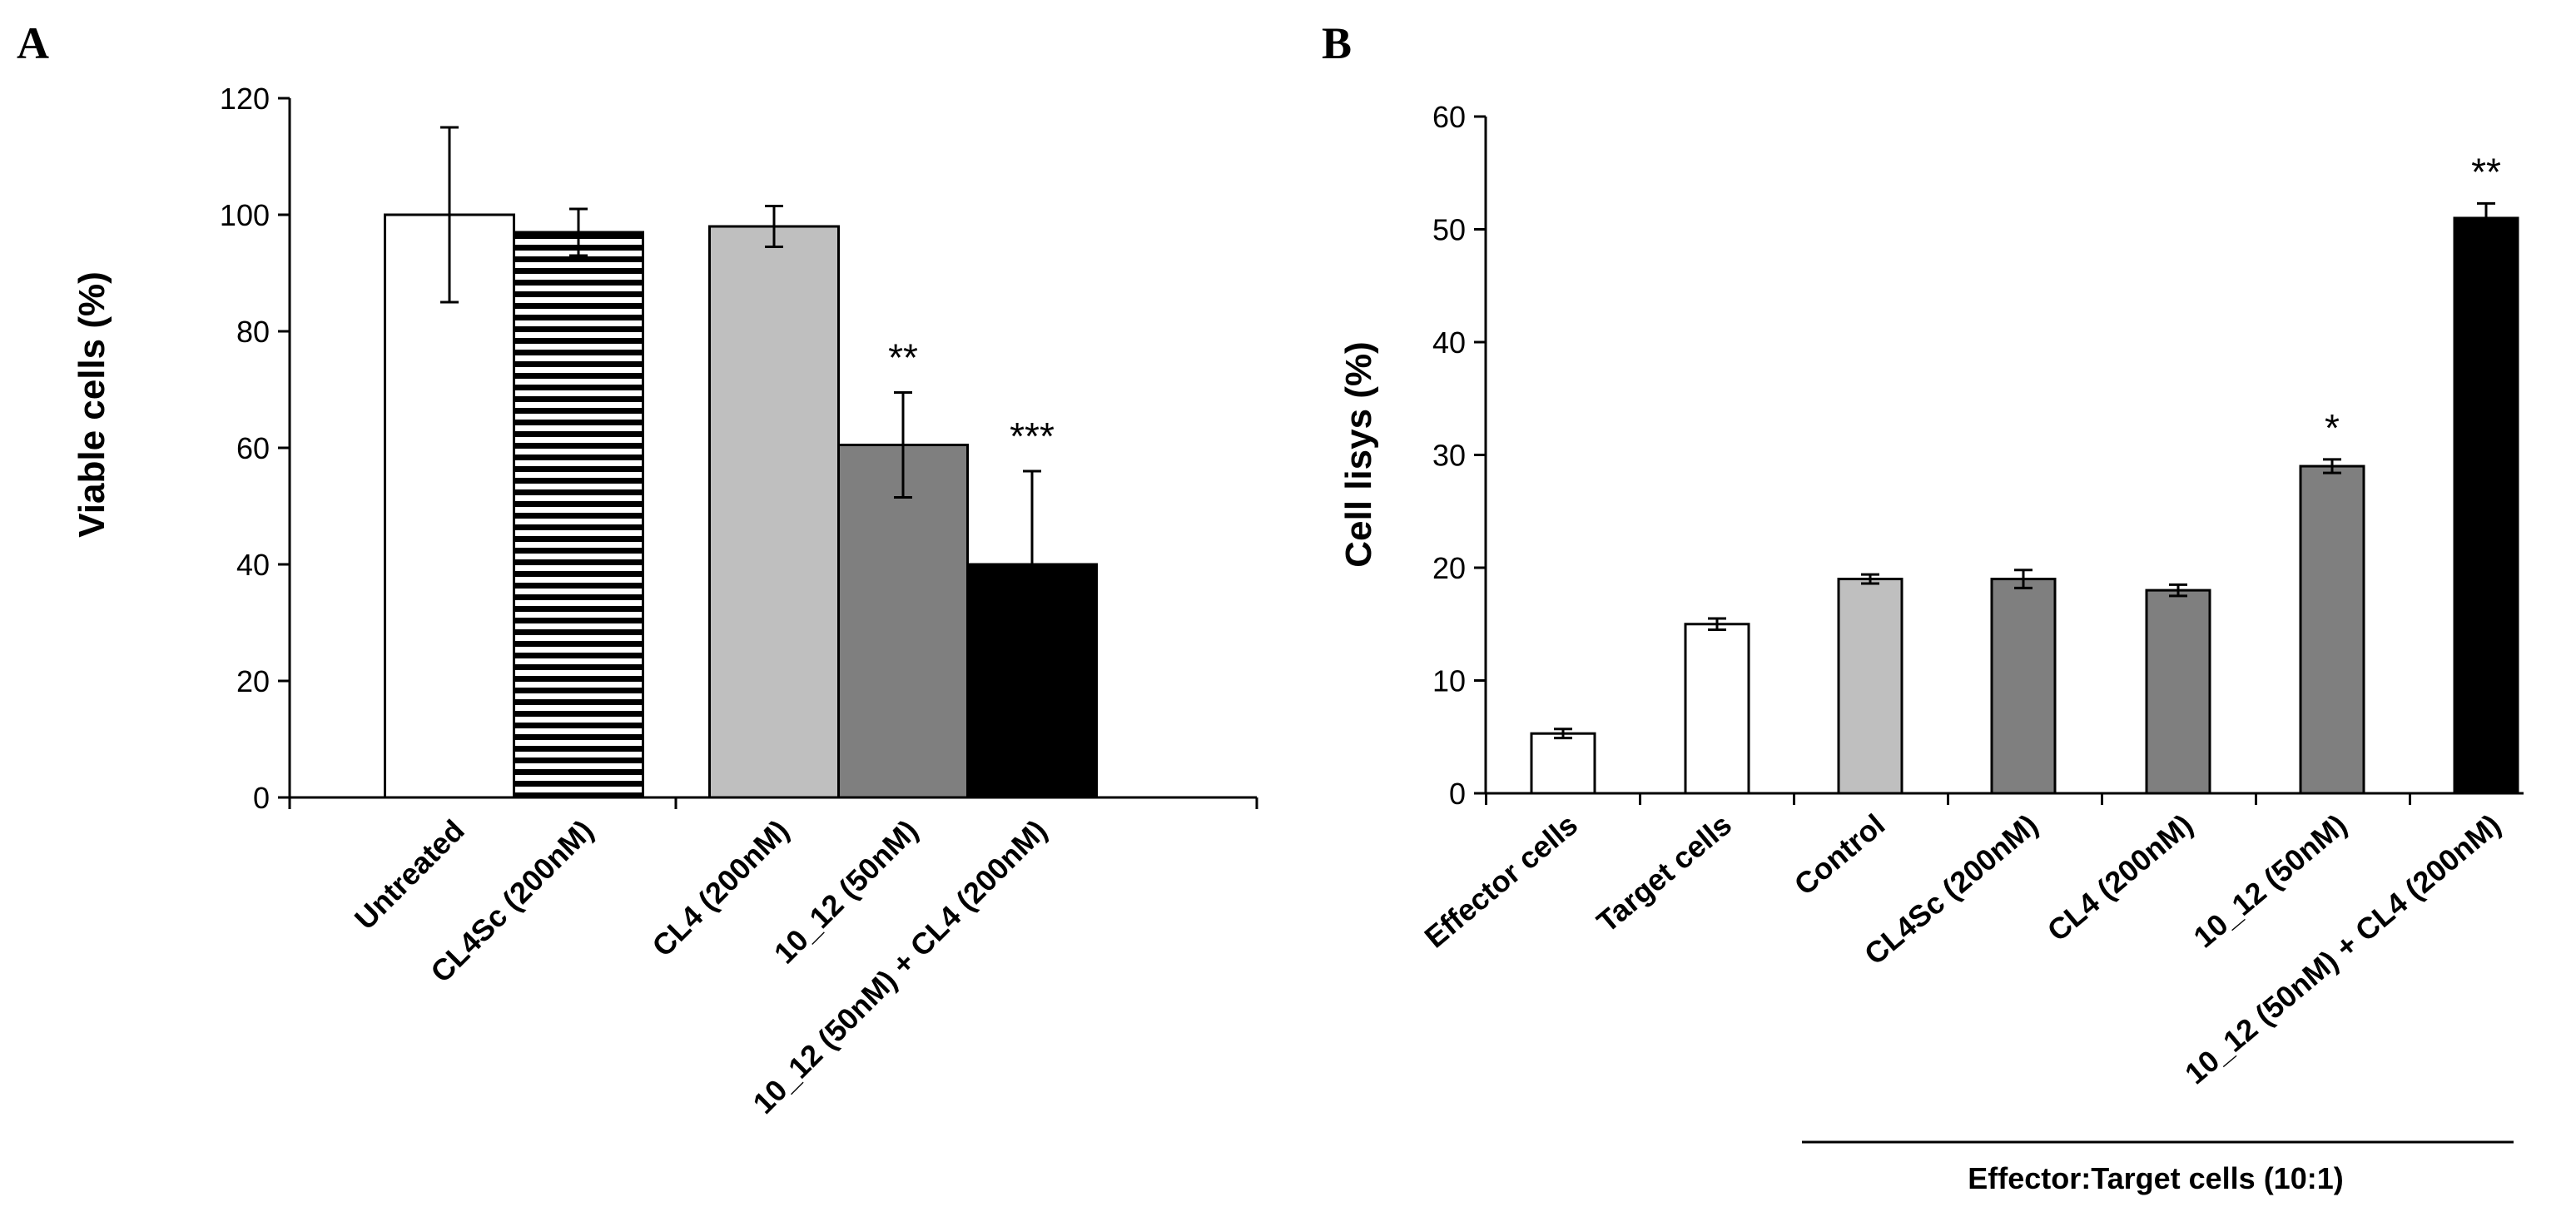 The height and width of the screenshot is (1212, 2576). What do you see at coordinates (2155, 1178) in the screenshot?
I see `group-label: Effector:Target cells (10:1)` at bounding box center [2155, 1178].